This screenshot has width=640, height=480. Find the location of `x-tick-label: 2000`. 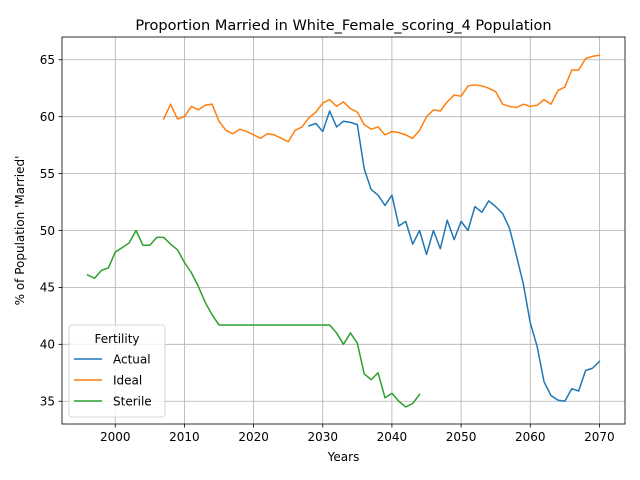

x-tick-label: 2000 is located at coordinates (115, 437).